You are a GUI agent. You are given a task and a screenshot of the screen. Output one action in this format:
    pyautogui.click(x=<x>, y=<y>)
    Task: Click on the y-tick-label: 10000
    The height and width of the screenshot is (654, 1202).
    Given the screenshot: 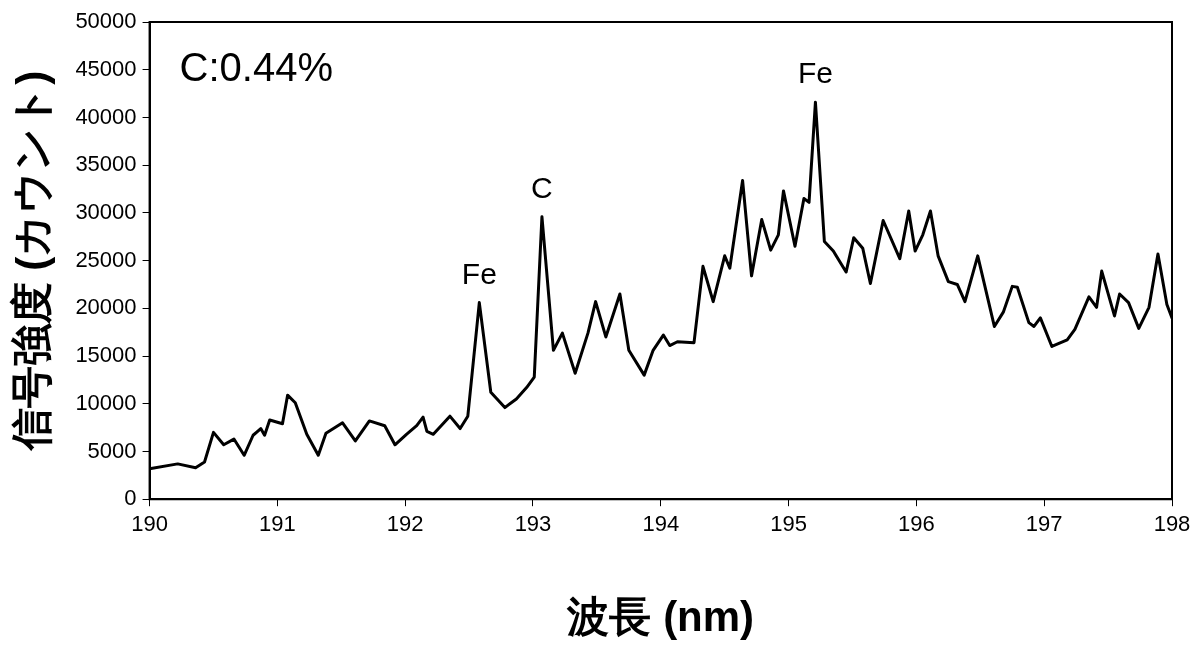 What is the action you would take?
    pyautogui.click(x=106, y=402)
    